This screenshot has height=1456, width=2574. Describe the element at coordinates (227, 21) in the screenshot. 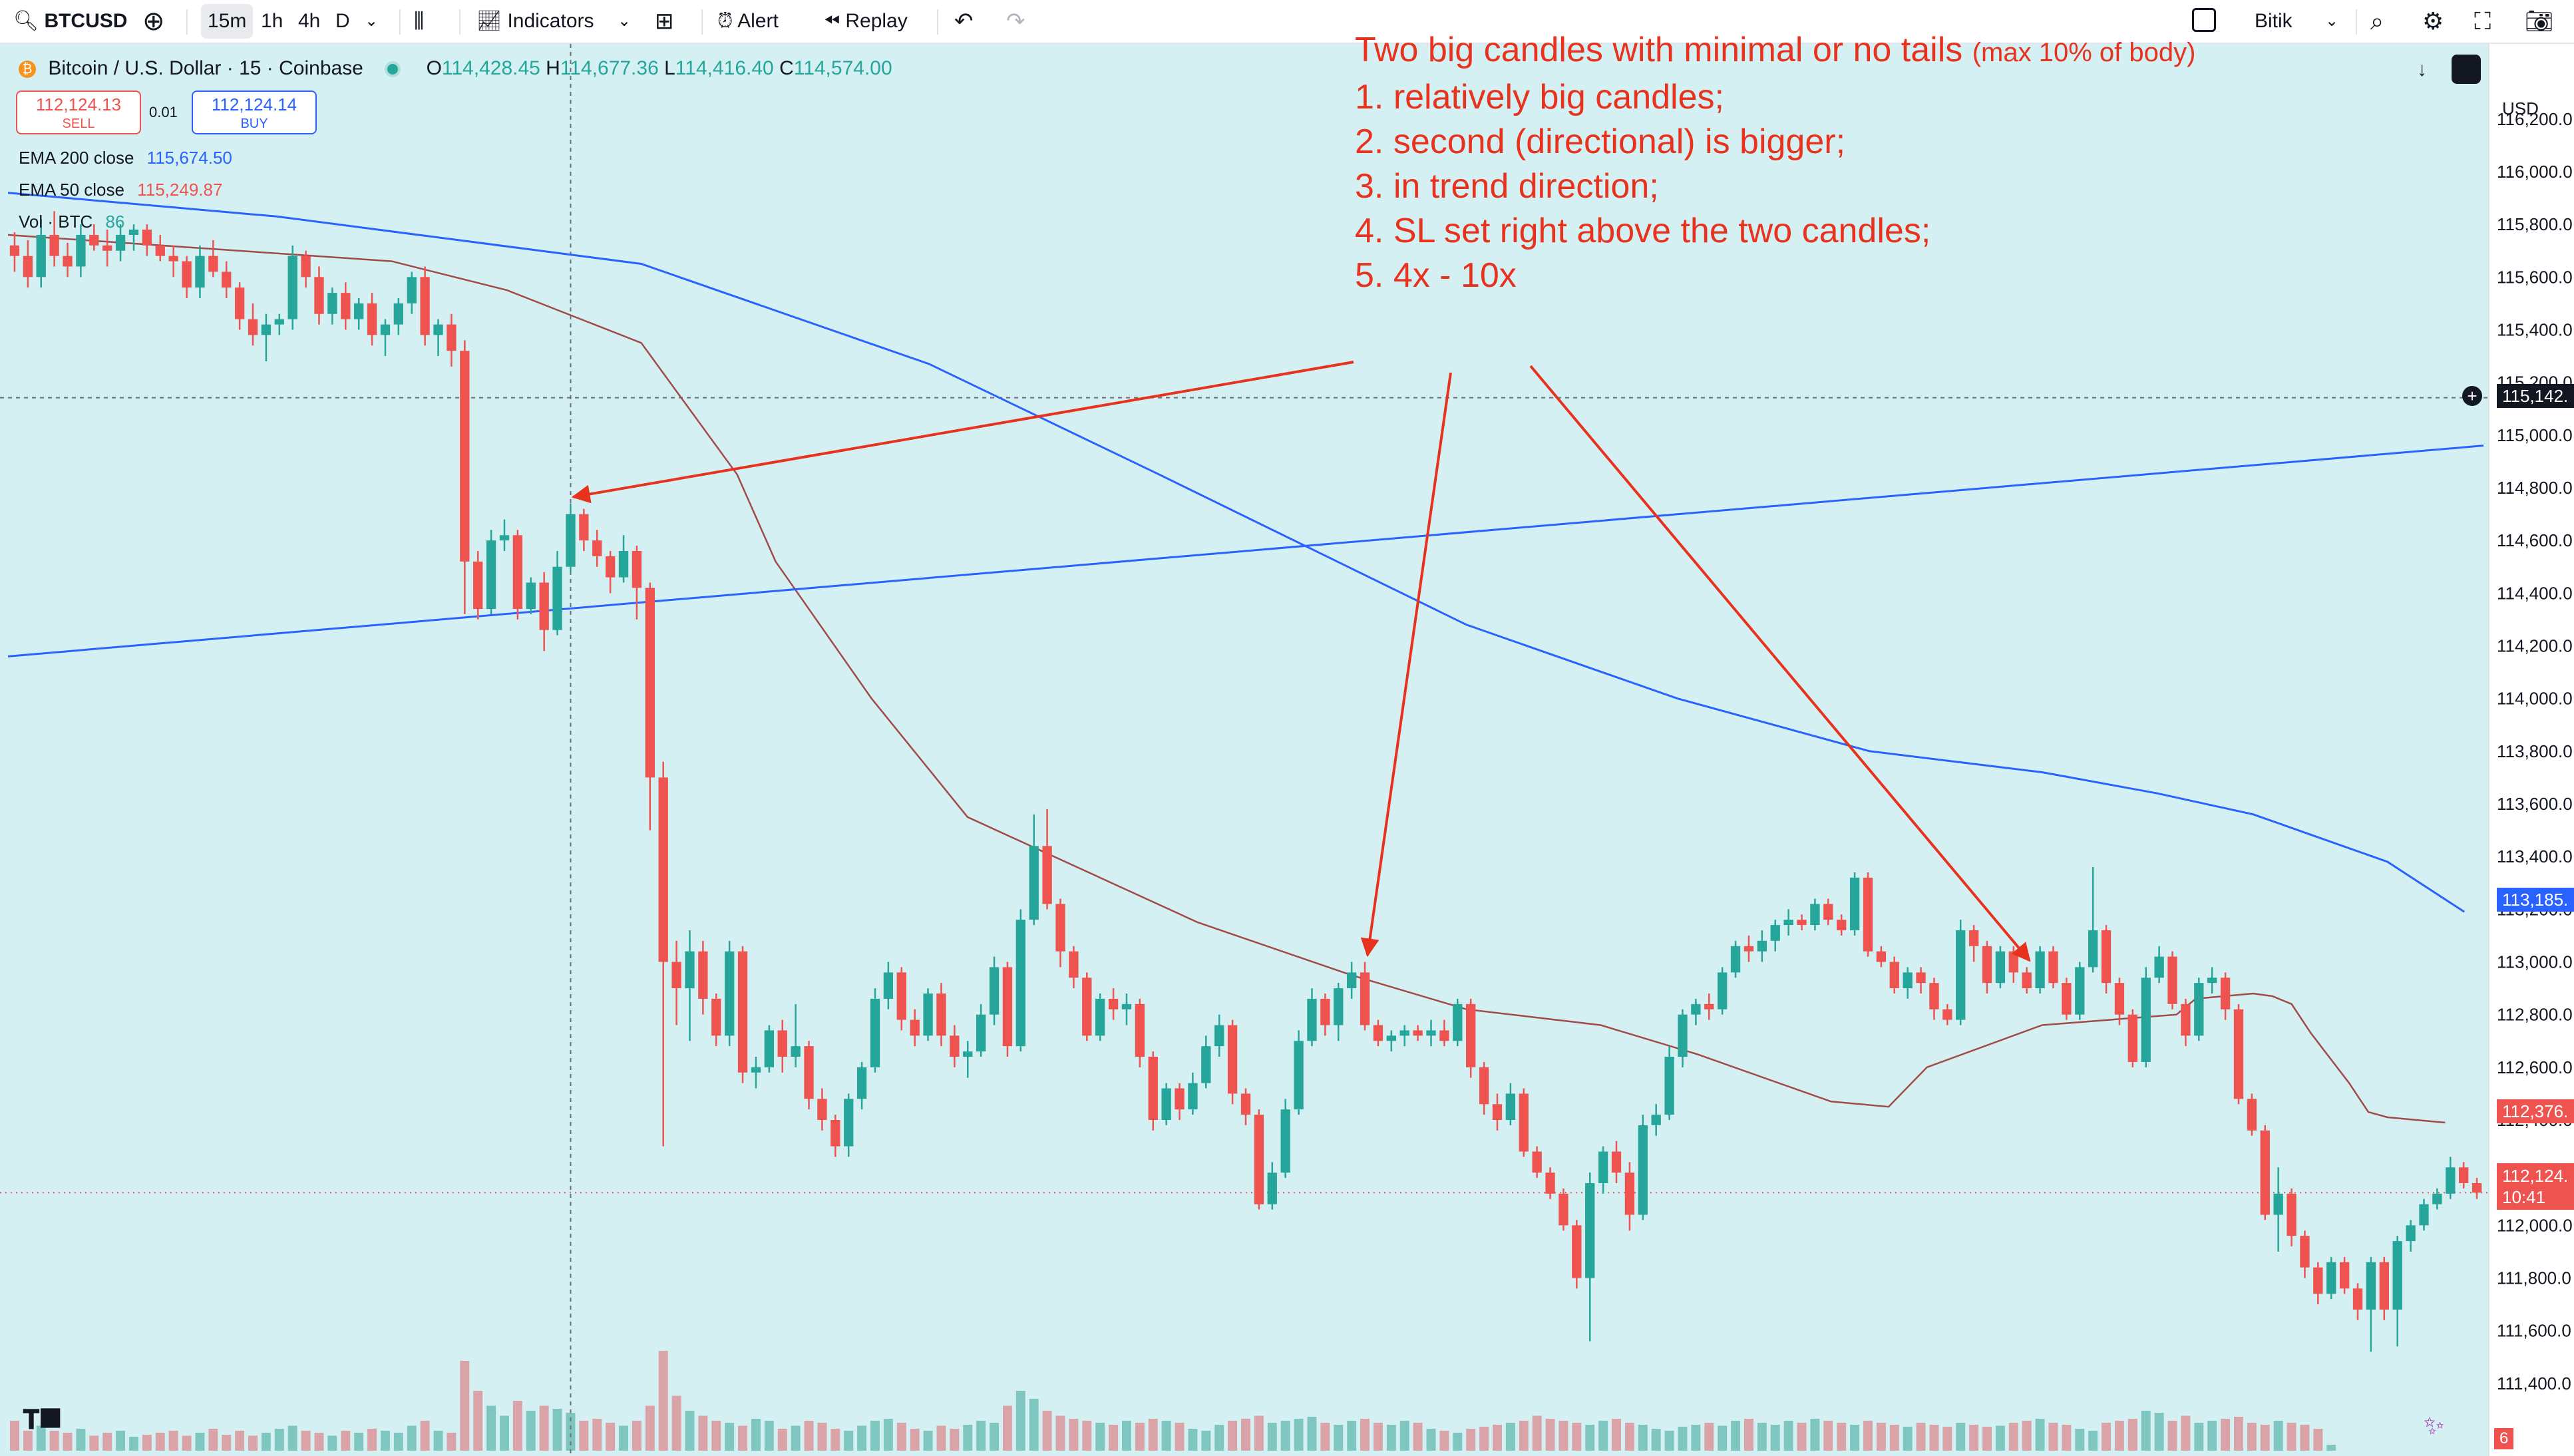

I see `interval-15m: 15m` at that location.